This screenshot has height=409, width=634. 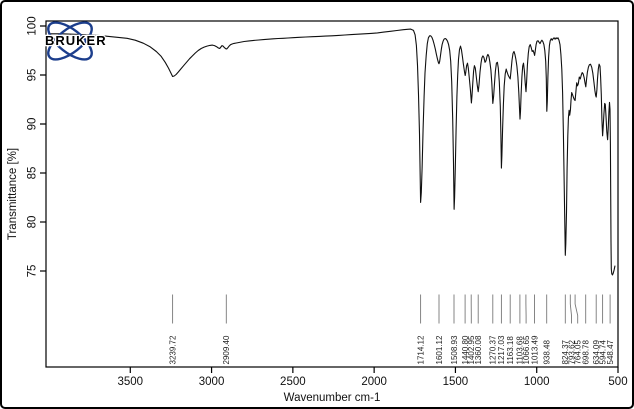 What do you see at coordinates (565, 351) in the screenshot?
I see `peak-label: 824.37` at bounding box center [565, 351].